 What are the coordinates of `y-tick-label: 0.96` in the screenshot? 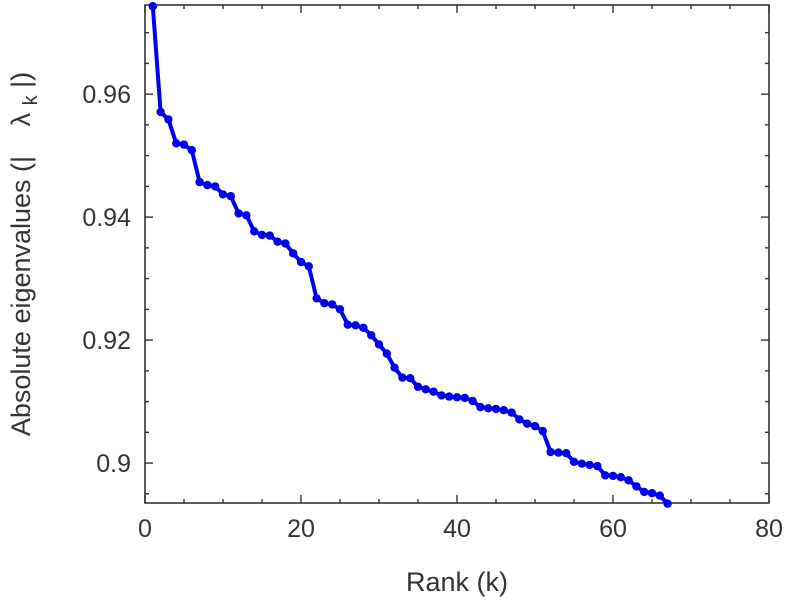 It's located at (106, 95).